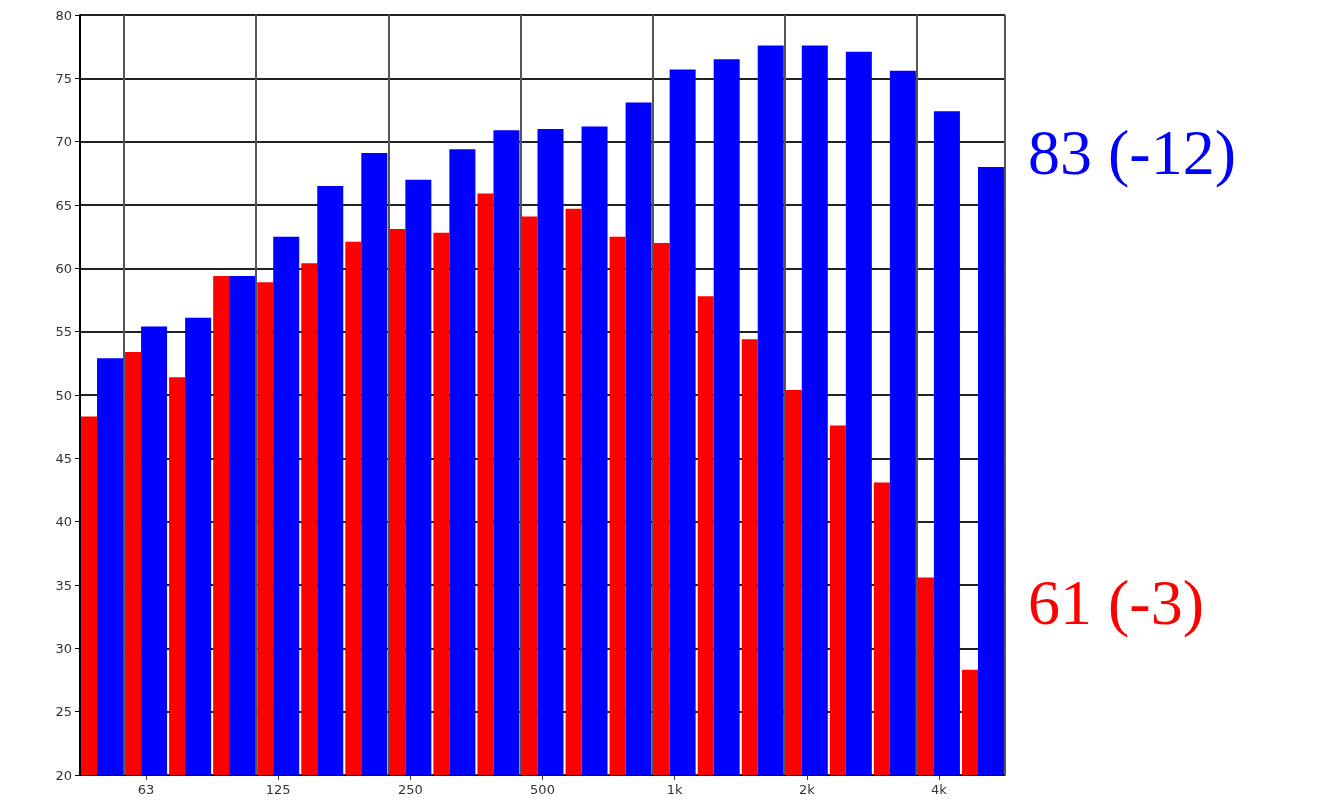  What do you see at coordinates (63, 648) in the screenshot?
I see `y-tick-label: 30` at bounding box center [63, 648].